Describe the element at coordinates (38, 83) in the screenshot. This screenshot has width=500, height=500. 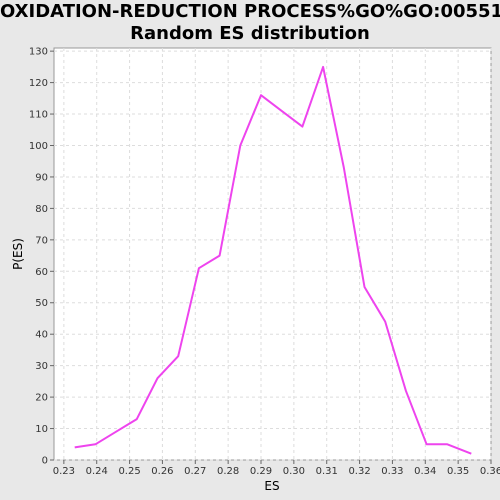
I see `y-tick-label: 120` at that location.